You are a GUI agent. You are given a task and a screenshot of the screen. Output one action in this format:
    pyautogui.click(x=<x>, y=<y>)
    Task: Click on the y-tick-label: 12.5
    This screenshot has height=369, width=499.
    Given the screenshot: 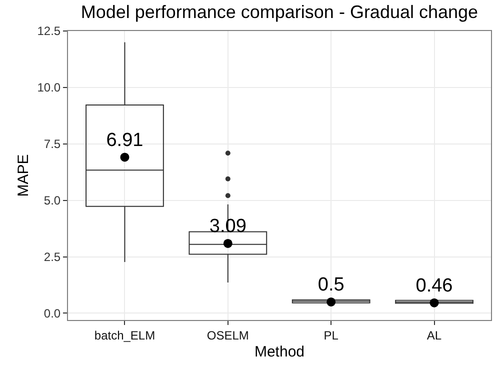 What is the action you would take?
    pyautogui.click(x=49, y=31)
    